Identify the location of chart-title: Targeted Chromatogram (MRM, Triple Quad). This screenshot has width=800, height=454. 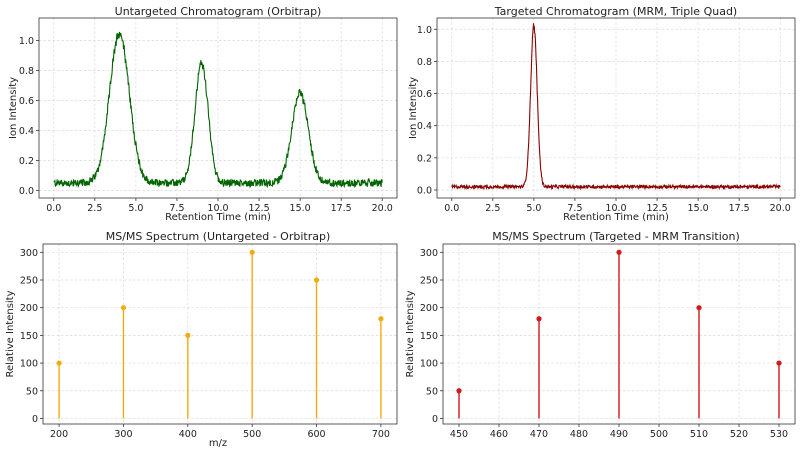
(615, 11).